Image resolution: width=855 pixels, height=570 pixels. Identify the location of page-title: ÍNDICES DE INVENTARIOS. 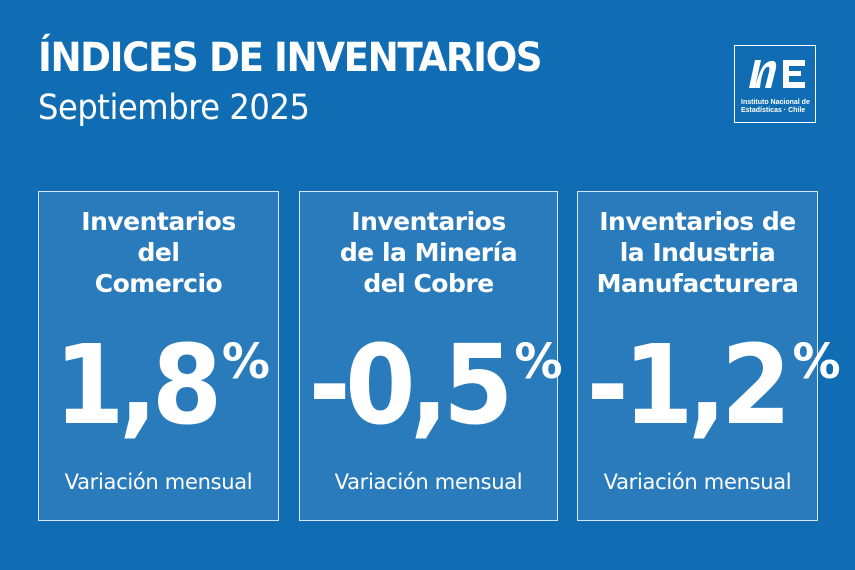
(290, 58).